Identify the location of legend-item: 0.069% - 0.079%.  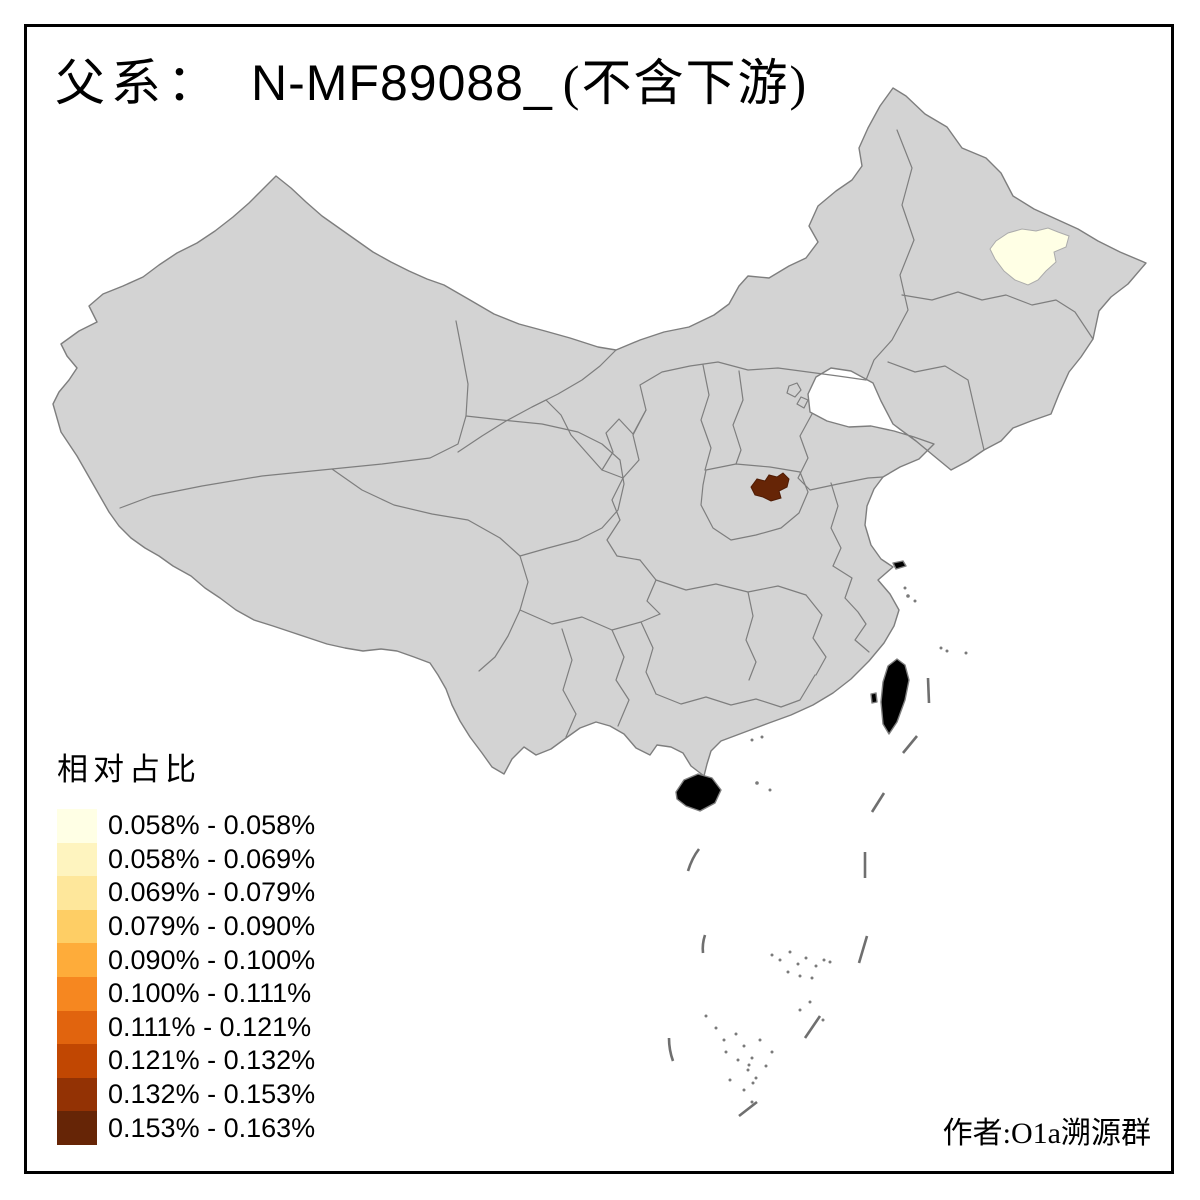
(186, 893).